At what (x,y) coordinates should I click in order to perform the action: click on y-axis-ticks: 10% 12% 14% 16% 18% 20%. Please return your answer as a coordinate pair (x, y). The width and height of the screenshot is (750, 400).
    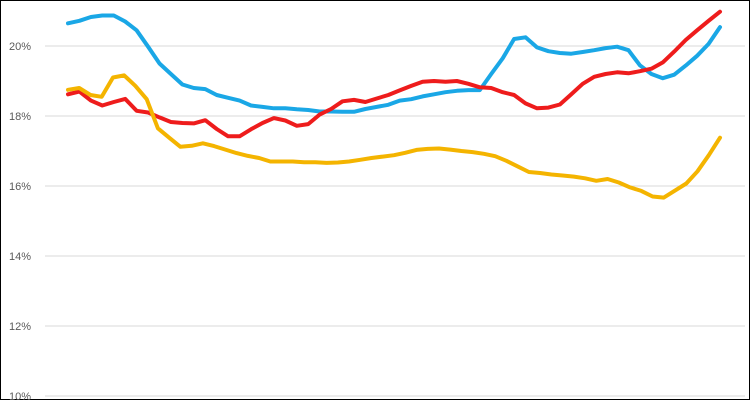
    Looking at the image, I should click on (20, 220).